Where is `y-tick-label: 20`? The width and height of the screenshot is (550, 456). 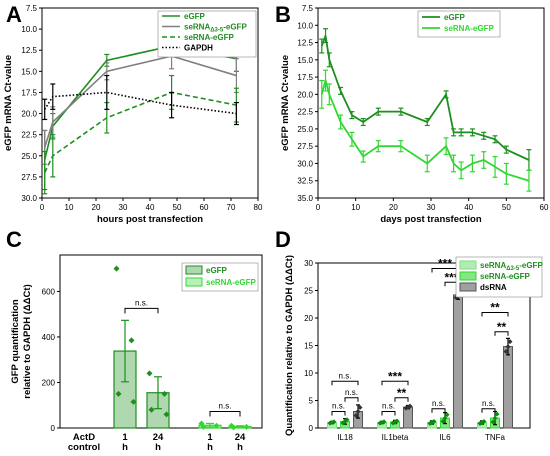 y-tick-label: 20 is located at coordinates (308, 318).